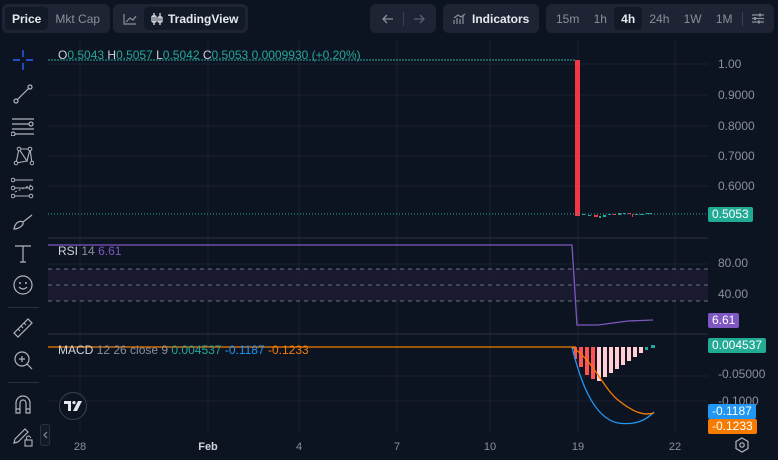  What do you see at coordinates (692, 18) in the screenshot?
I see `timeframe-1w: 1W` at bounding box center [692, 18].